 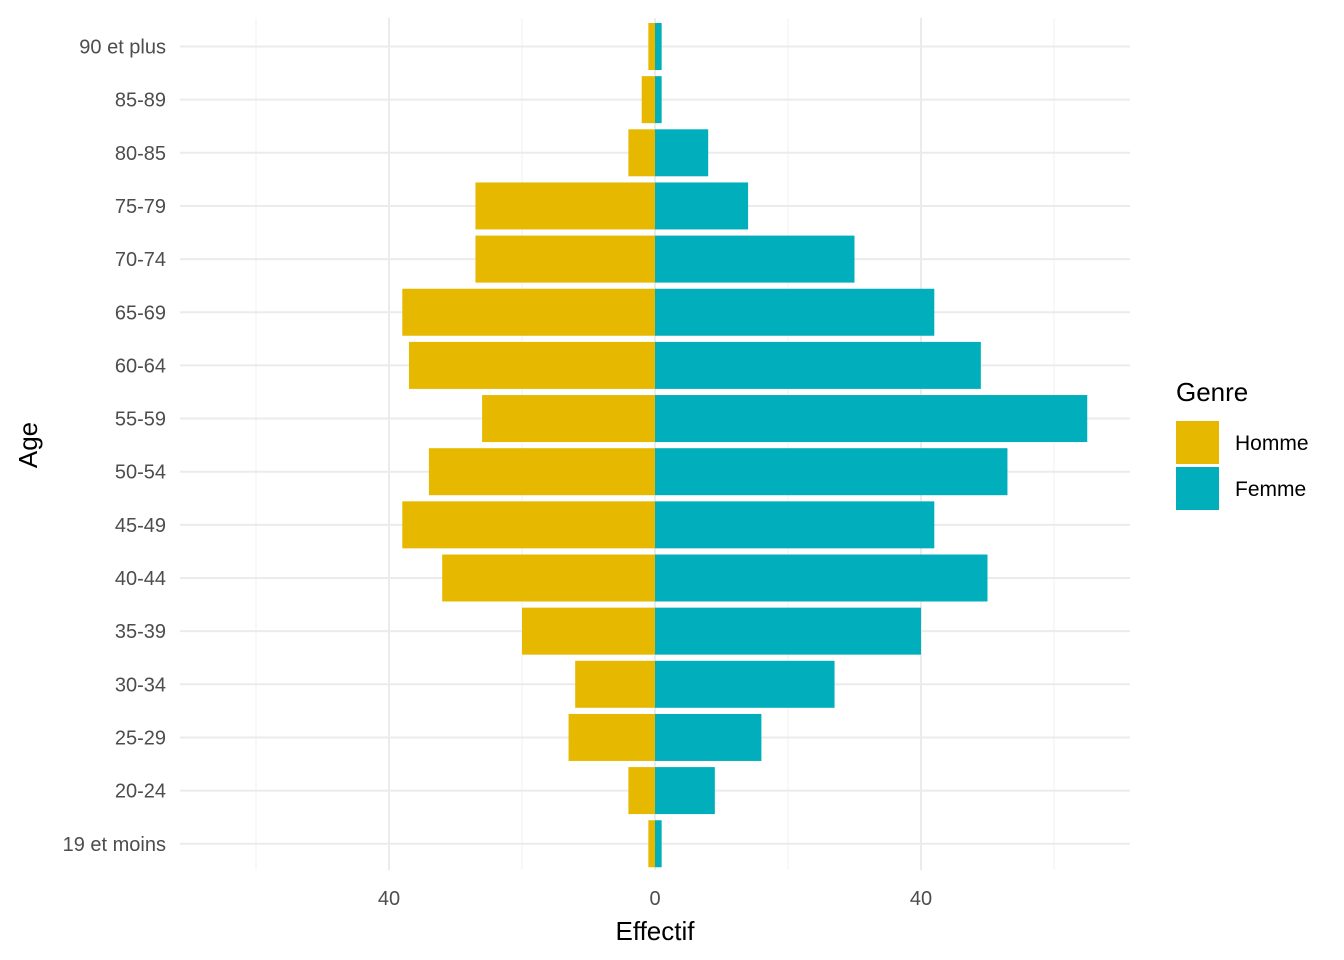 I want to click on y-tick-label: 55-59, so click(x=140, y=420).